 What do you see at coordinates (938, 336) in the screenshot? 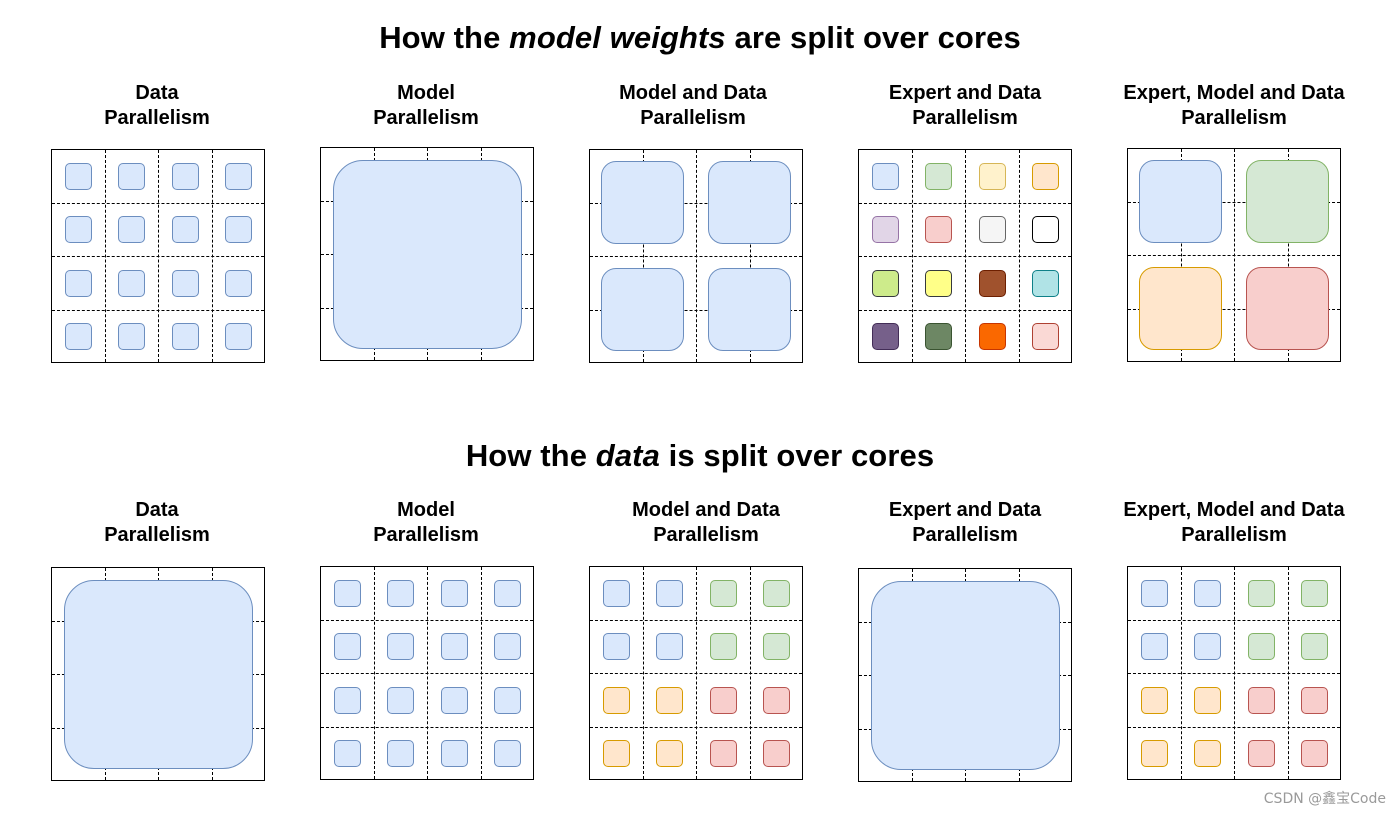
I see `small-block-darkgreen` at bounding box center [938, 336].